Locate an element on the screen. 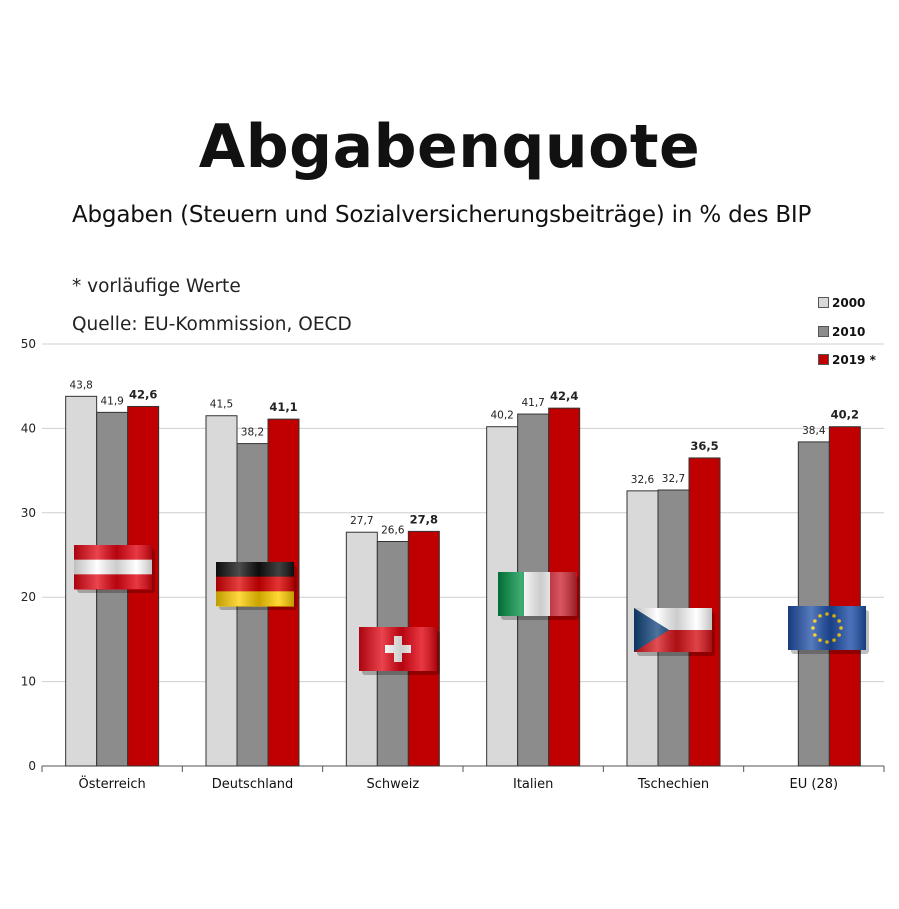  legend-item-2019: 2019 * is located at coordinates (847, 360).